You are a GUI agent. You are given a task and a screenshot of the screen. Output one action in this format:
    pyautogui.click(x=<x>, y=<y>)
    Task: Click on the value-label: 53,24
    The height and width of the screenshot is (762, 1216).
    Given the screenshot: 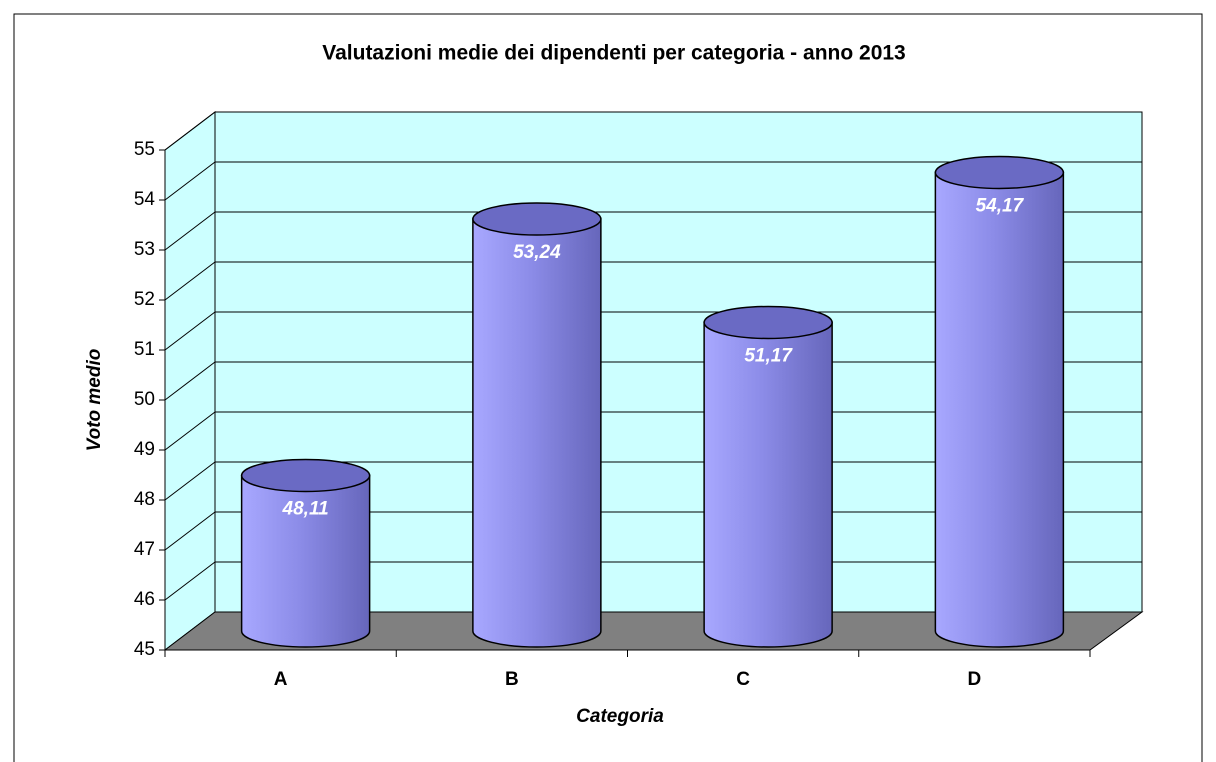 What is the action you would take?
    pyautogui.click(x=537, y=252)
    